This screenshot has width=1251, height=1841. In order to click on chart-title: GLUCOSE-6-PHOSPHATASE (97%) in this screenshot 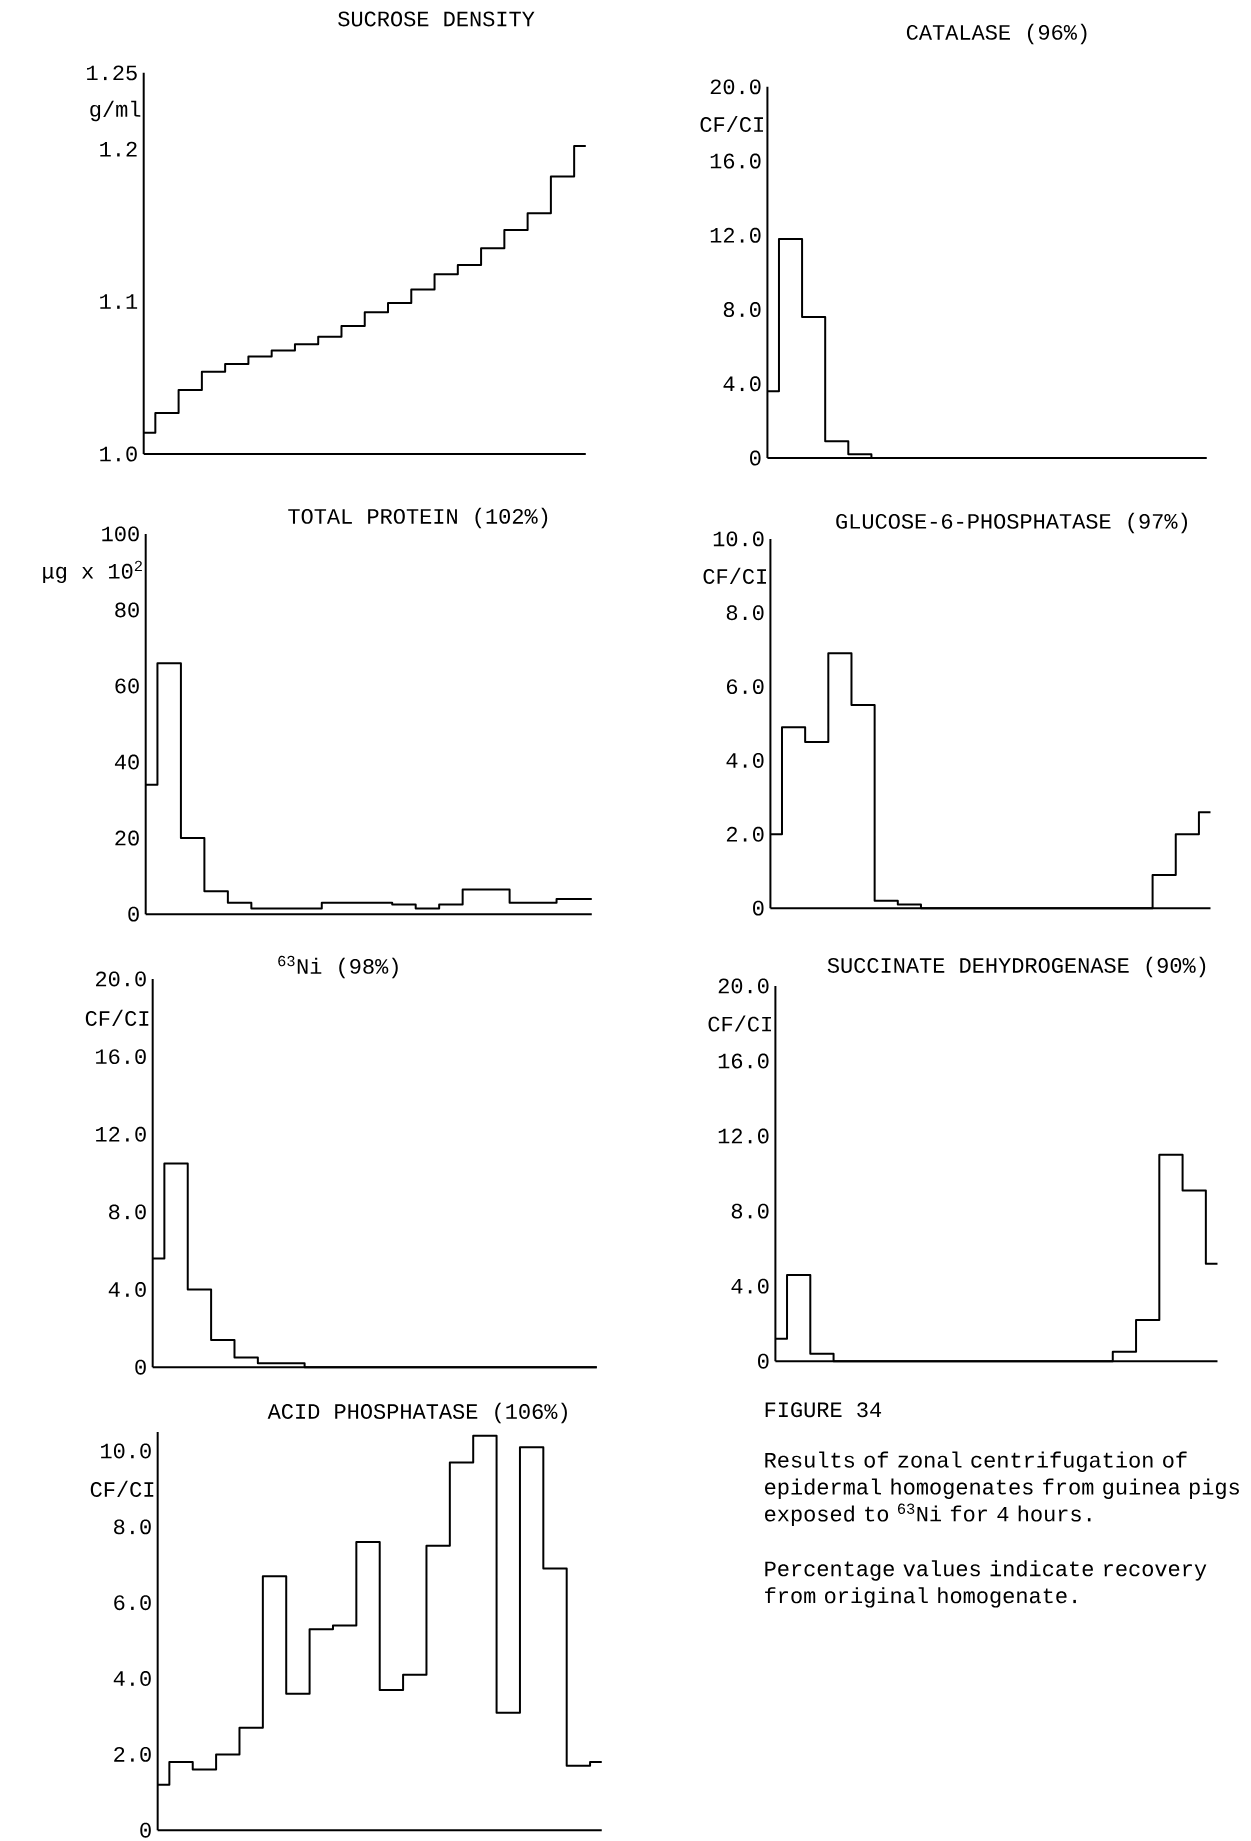, I will do `click(1011, 523)`.